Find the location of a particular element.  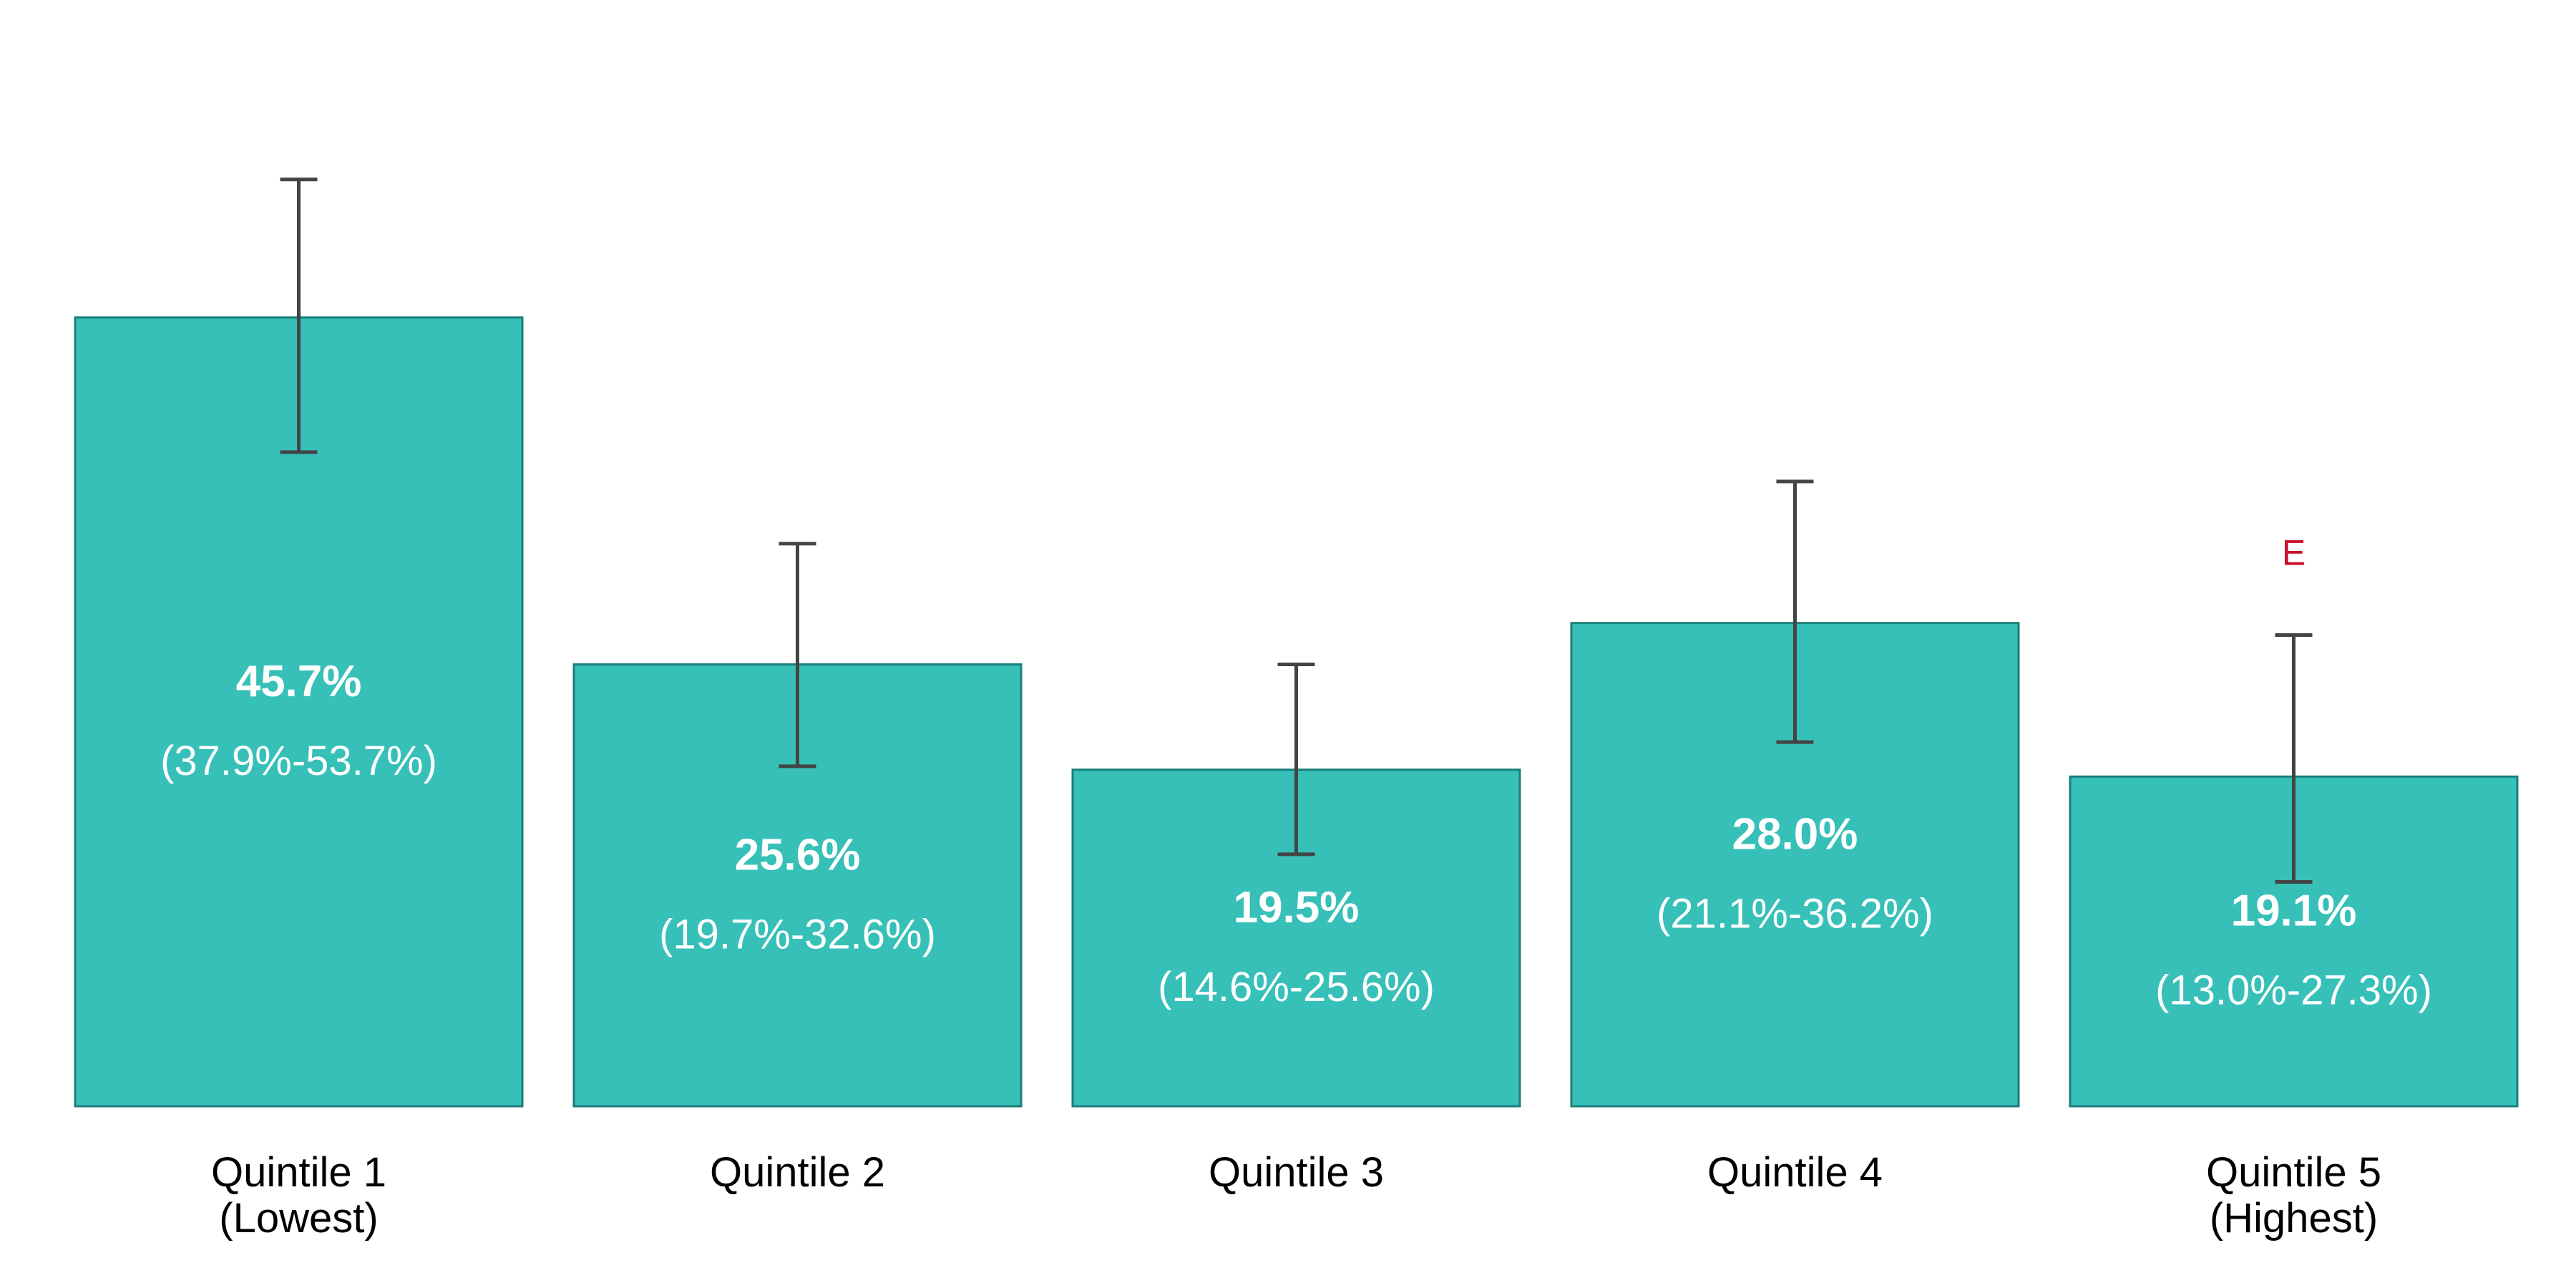

value-label-2: 25.6% is located at coordinates (798, 854).